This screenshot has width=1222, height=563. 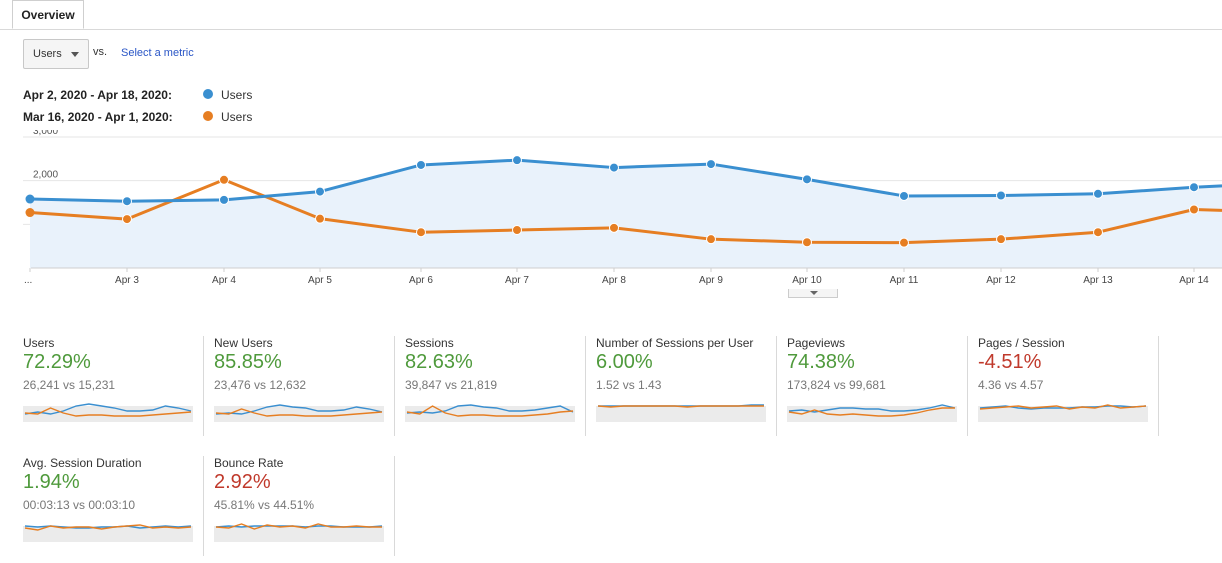 I want to click on scorecard-sessions: Sessions 82.63% 39,847 vs 21,819, so click(x=495, y=386).